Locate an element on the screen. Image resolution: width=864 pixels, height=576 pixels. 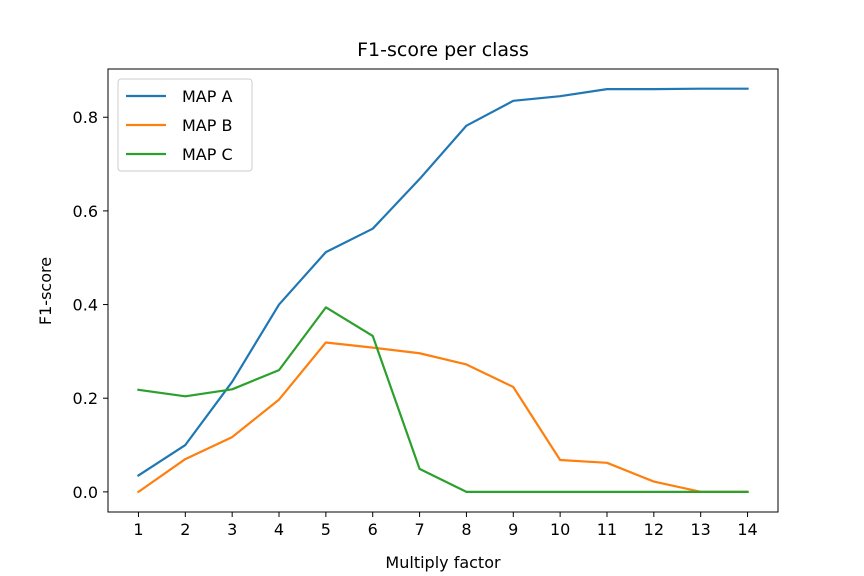
x-tick-label: 3 is located at coordinates (232, 529).